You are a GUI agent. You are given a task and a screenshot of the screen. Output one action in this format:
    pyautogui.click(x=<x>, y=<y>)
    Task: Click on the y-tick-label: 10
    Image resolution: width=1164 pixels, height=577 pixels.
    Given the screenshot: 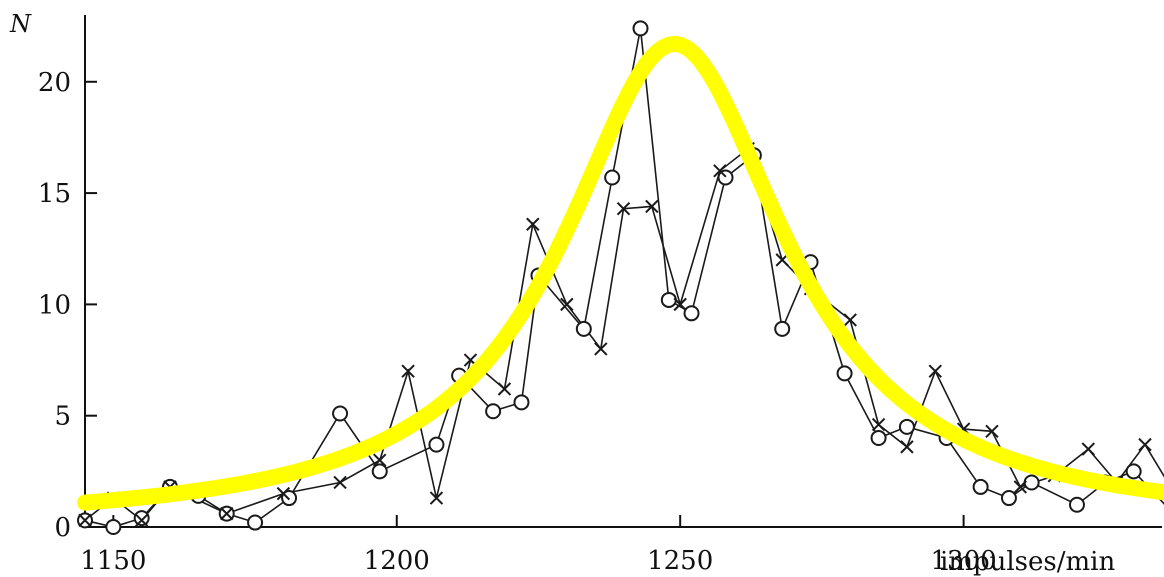 What is the action you would take?
    pyautogui.click(x=54, y=305)
    